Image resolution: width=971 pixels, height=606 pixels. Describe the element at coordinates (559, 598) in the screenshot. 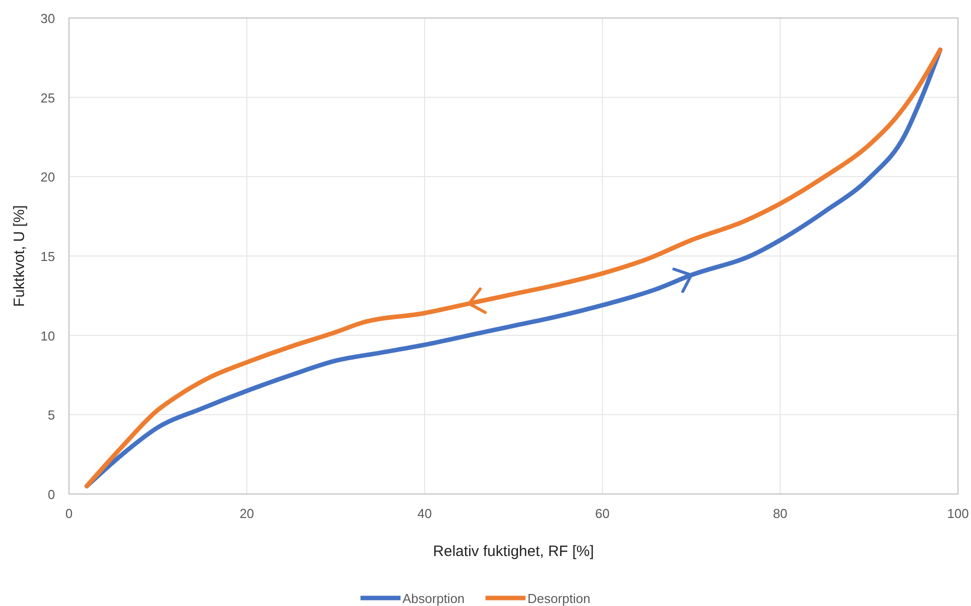

I see `legend-label: Desorption` at that location.